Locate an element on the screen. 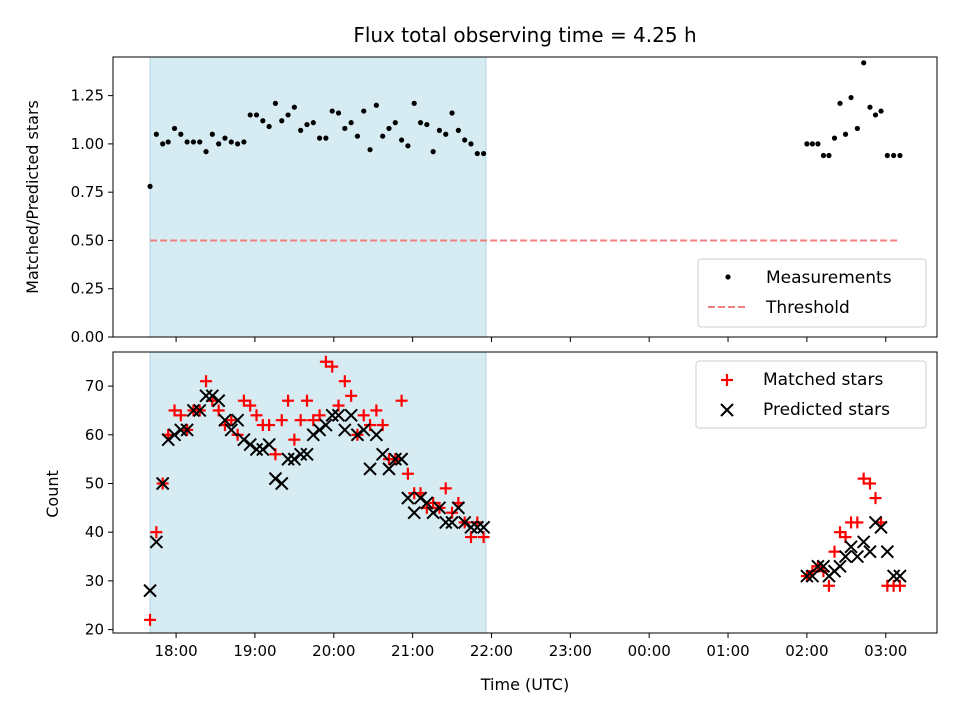  legend-measurement-marker is located at coordinates (728, 277).